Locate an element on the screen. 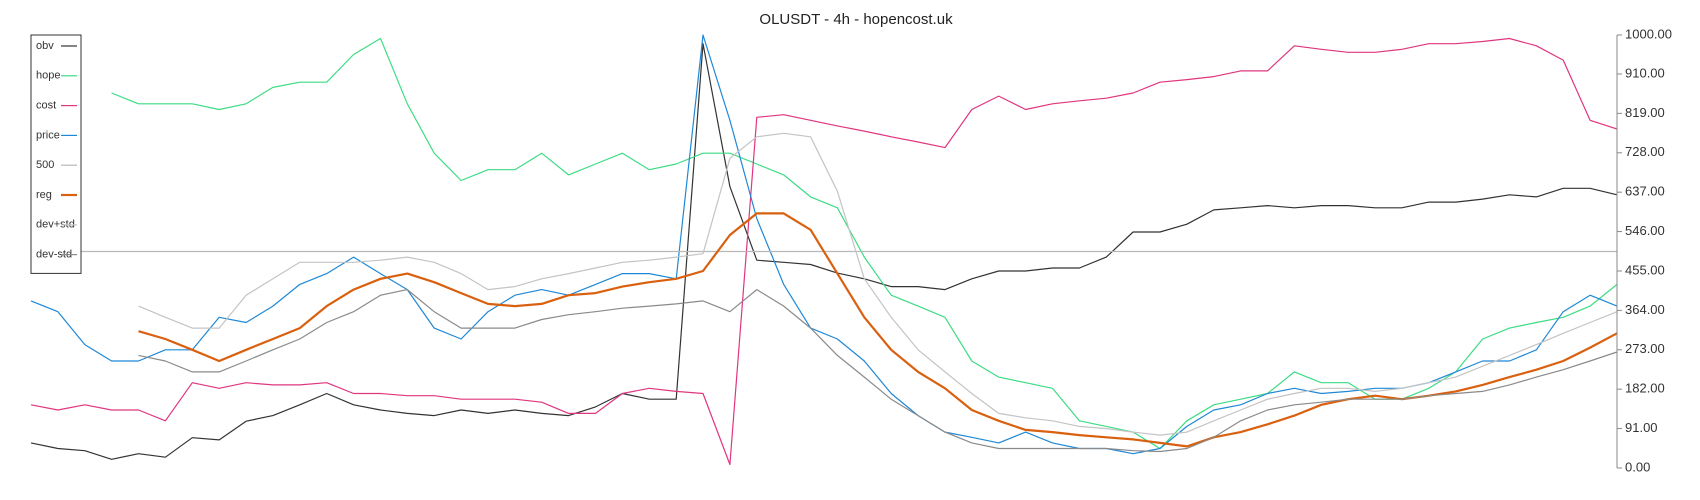 Image resolution: width=1700 pixels, height=500 pixels. legend-label: dev+std is located at coordinates (55, 225).